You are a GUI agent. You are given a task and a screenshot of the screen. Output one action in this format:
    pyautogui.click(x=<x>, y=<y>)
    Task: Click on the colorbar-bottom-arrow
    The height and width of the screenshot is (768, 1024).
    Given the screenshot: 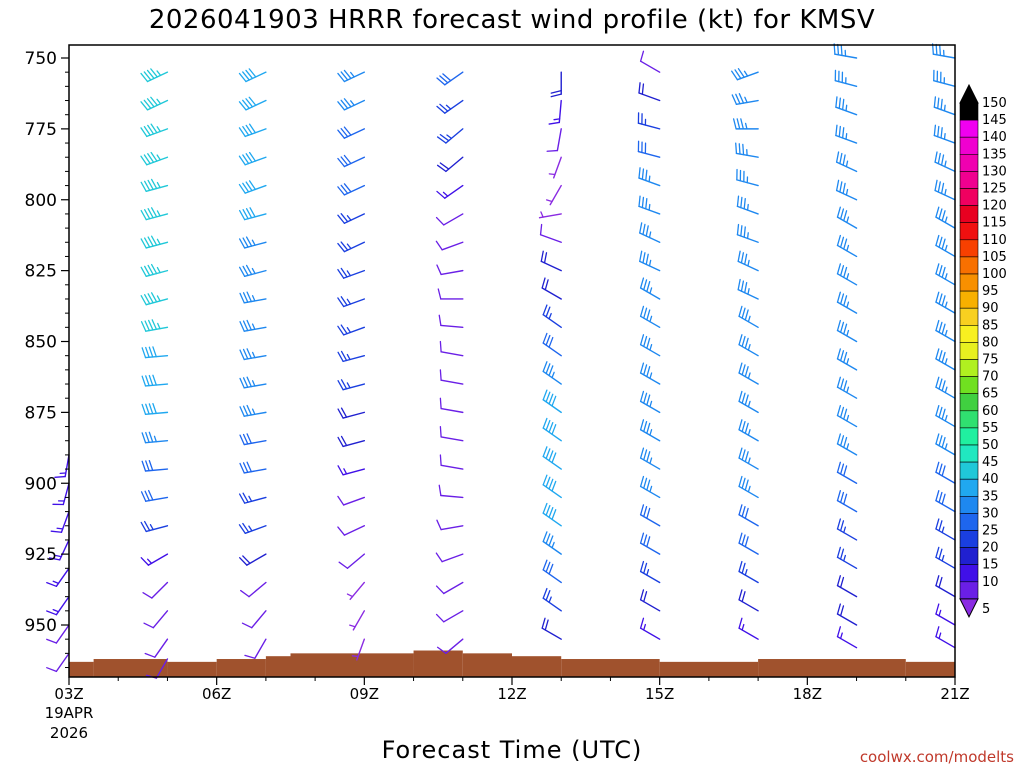 What is the action you would take?
    pyautogui.click(x=969, y=608)
    